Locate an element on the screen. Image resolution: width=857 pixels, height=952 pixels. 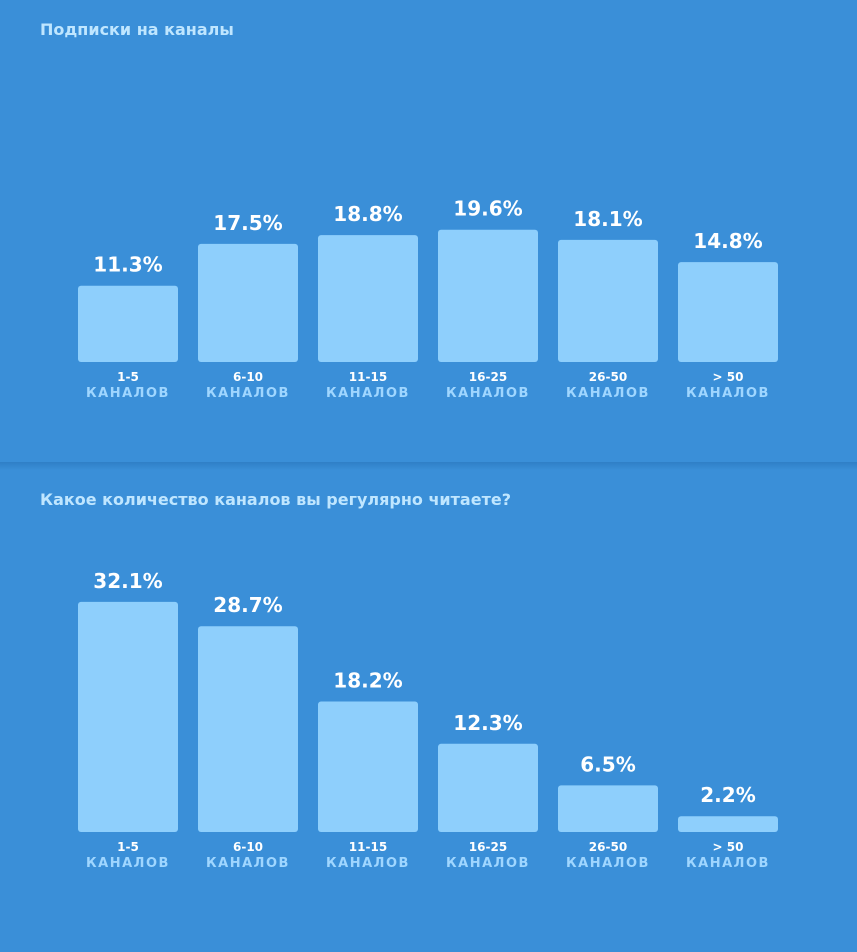
value-label: 2.2% is located at coordinates (727, 795).